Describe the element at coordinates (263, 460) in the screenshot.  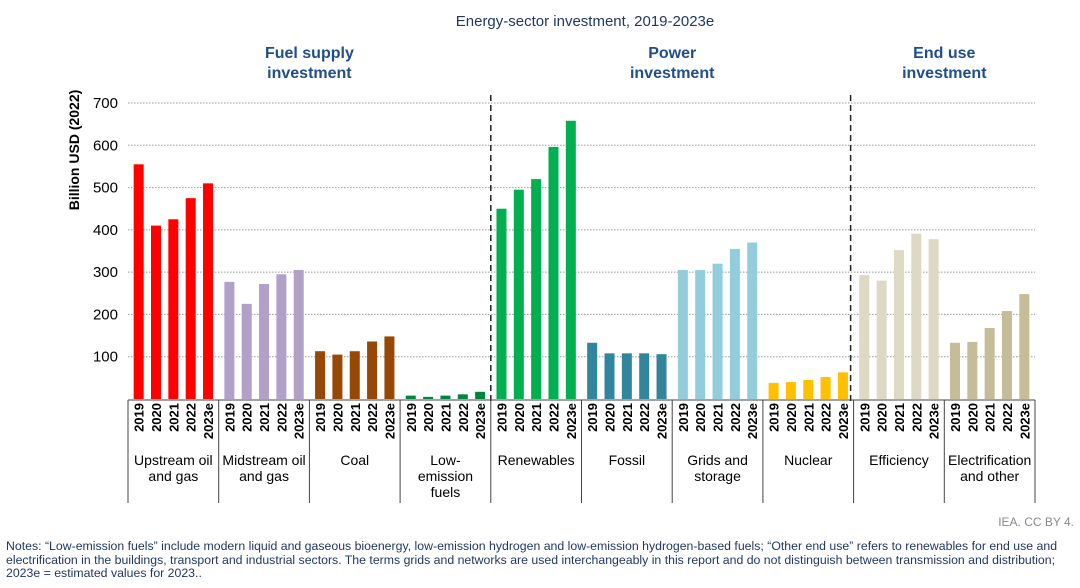
I see `category-label: Midstream oil` at that location.